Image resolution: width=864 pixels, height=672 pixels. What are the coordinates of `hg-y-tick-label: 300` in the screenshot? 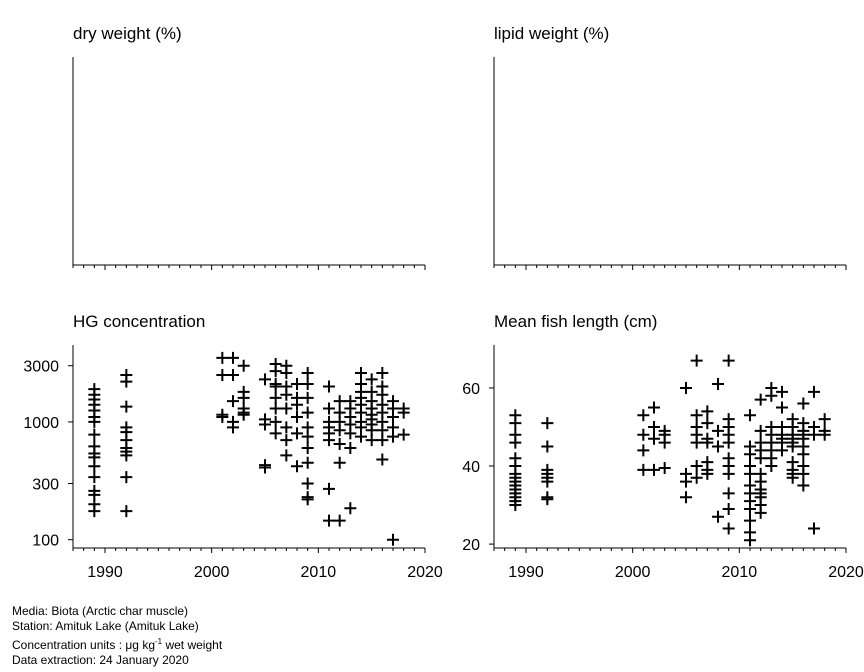 It's located at (45, 485).